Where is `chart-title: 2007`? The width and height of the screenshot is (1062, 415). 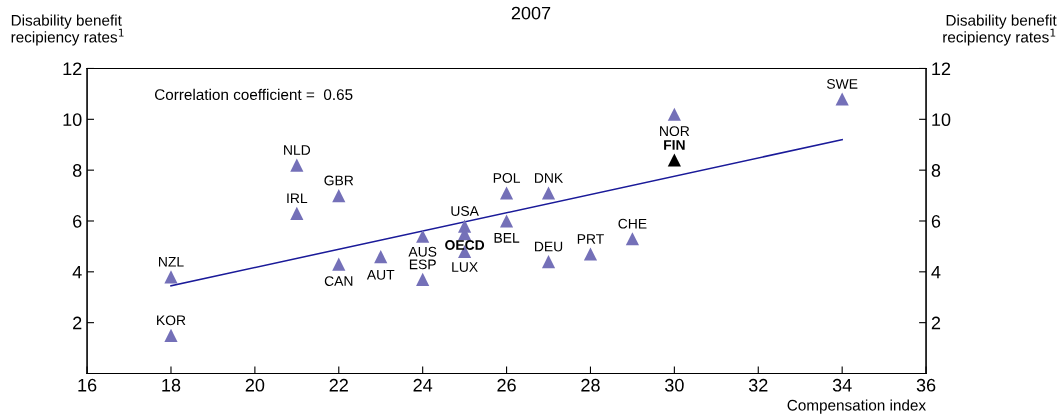
chart-title: 2007 is located at coordinates (531, 13).